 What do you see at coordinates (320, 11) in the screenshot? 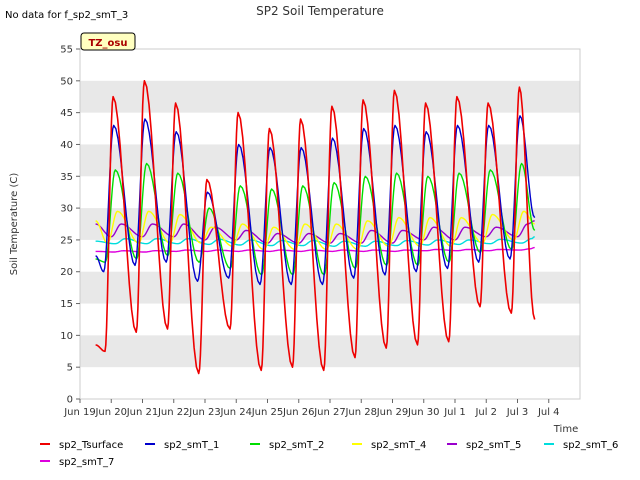
I see `chart-title: SP2 Soil Temperature` at bounding box center [320, 11].